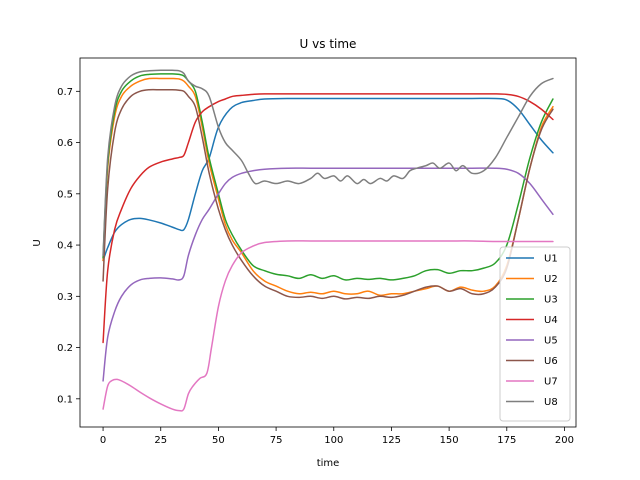 The image size is (640, 480). What do you see at coordinates (65, 246) in the screenshot?
I see `y-tick-label: 0.4` at bounding box center [65, 246].